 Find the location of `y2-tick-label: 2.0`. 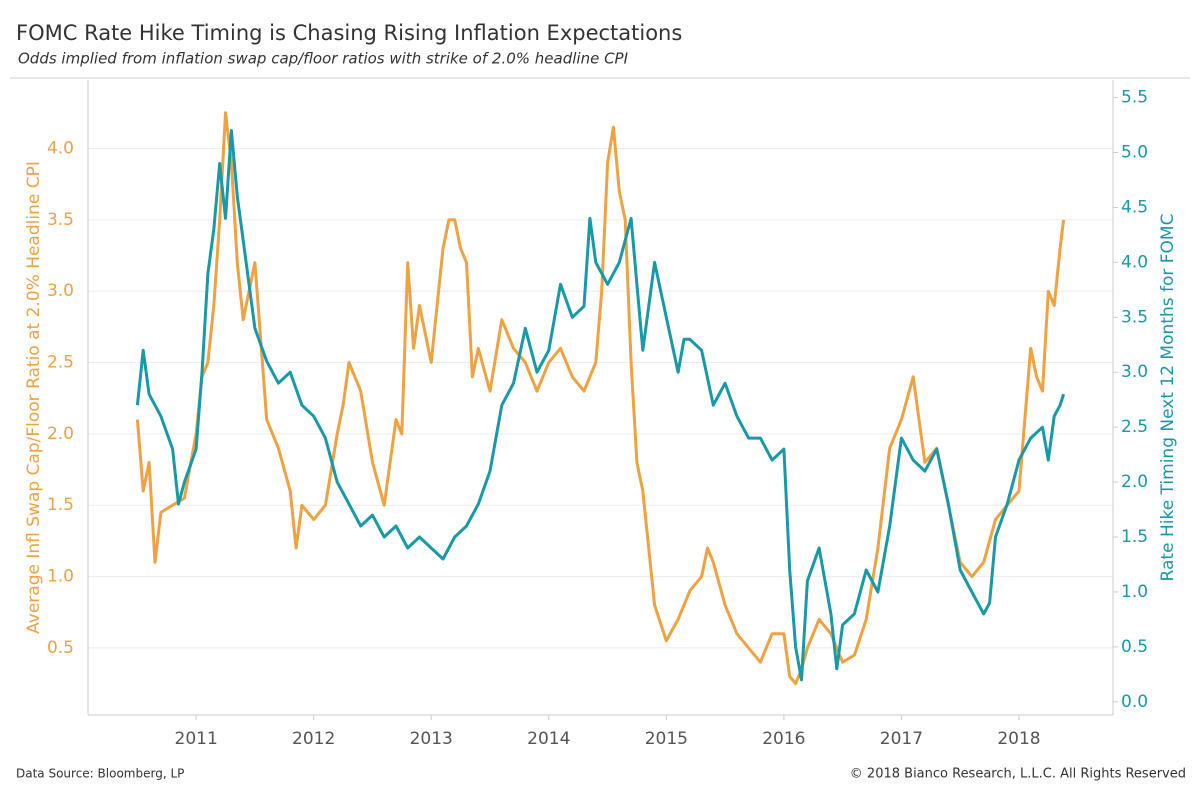

y2-tick-label: 2.0 is located at coordinates (1134, 482).